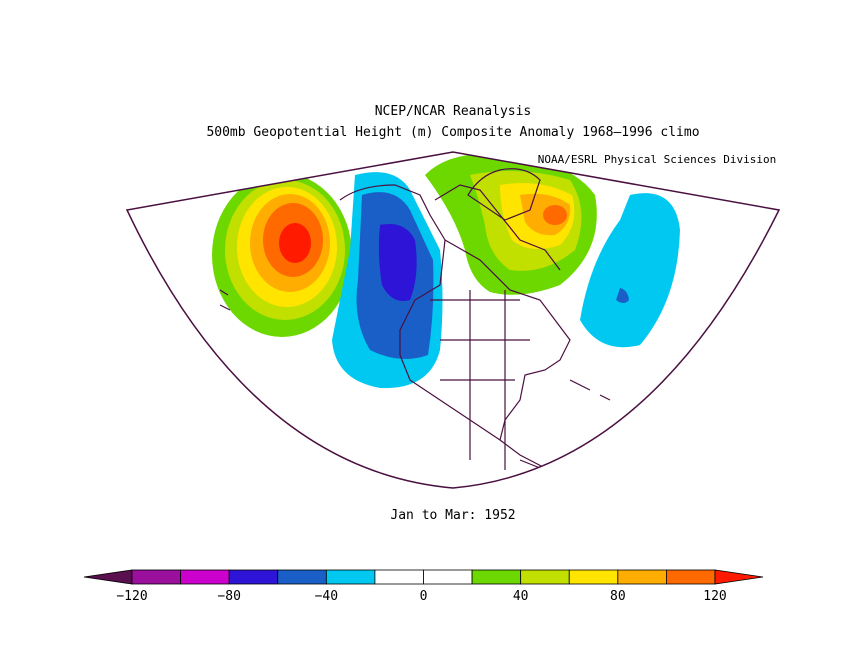 This screenshot has width=847, height=655. Describe the element at coordinates (282, 255) in the screenshot. I see `pacific-high-anomaly` at that location.